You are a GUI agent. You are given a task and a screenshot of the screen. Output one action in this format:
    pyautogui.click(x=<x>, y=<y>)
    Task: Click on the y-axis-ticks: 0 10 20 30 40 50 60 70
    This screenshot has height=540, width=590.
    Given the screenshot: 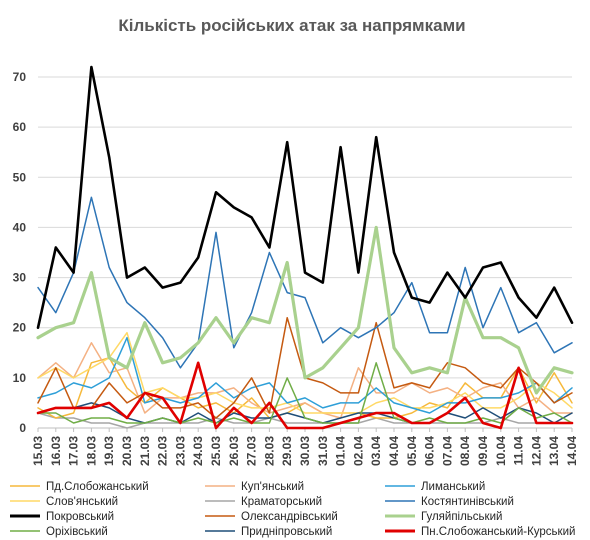 What is the action you would take?
    pyautogui.click(x=20, y=252)
    